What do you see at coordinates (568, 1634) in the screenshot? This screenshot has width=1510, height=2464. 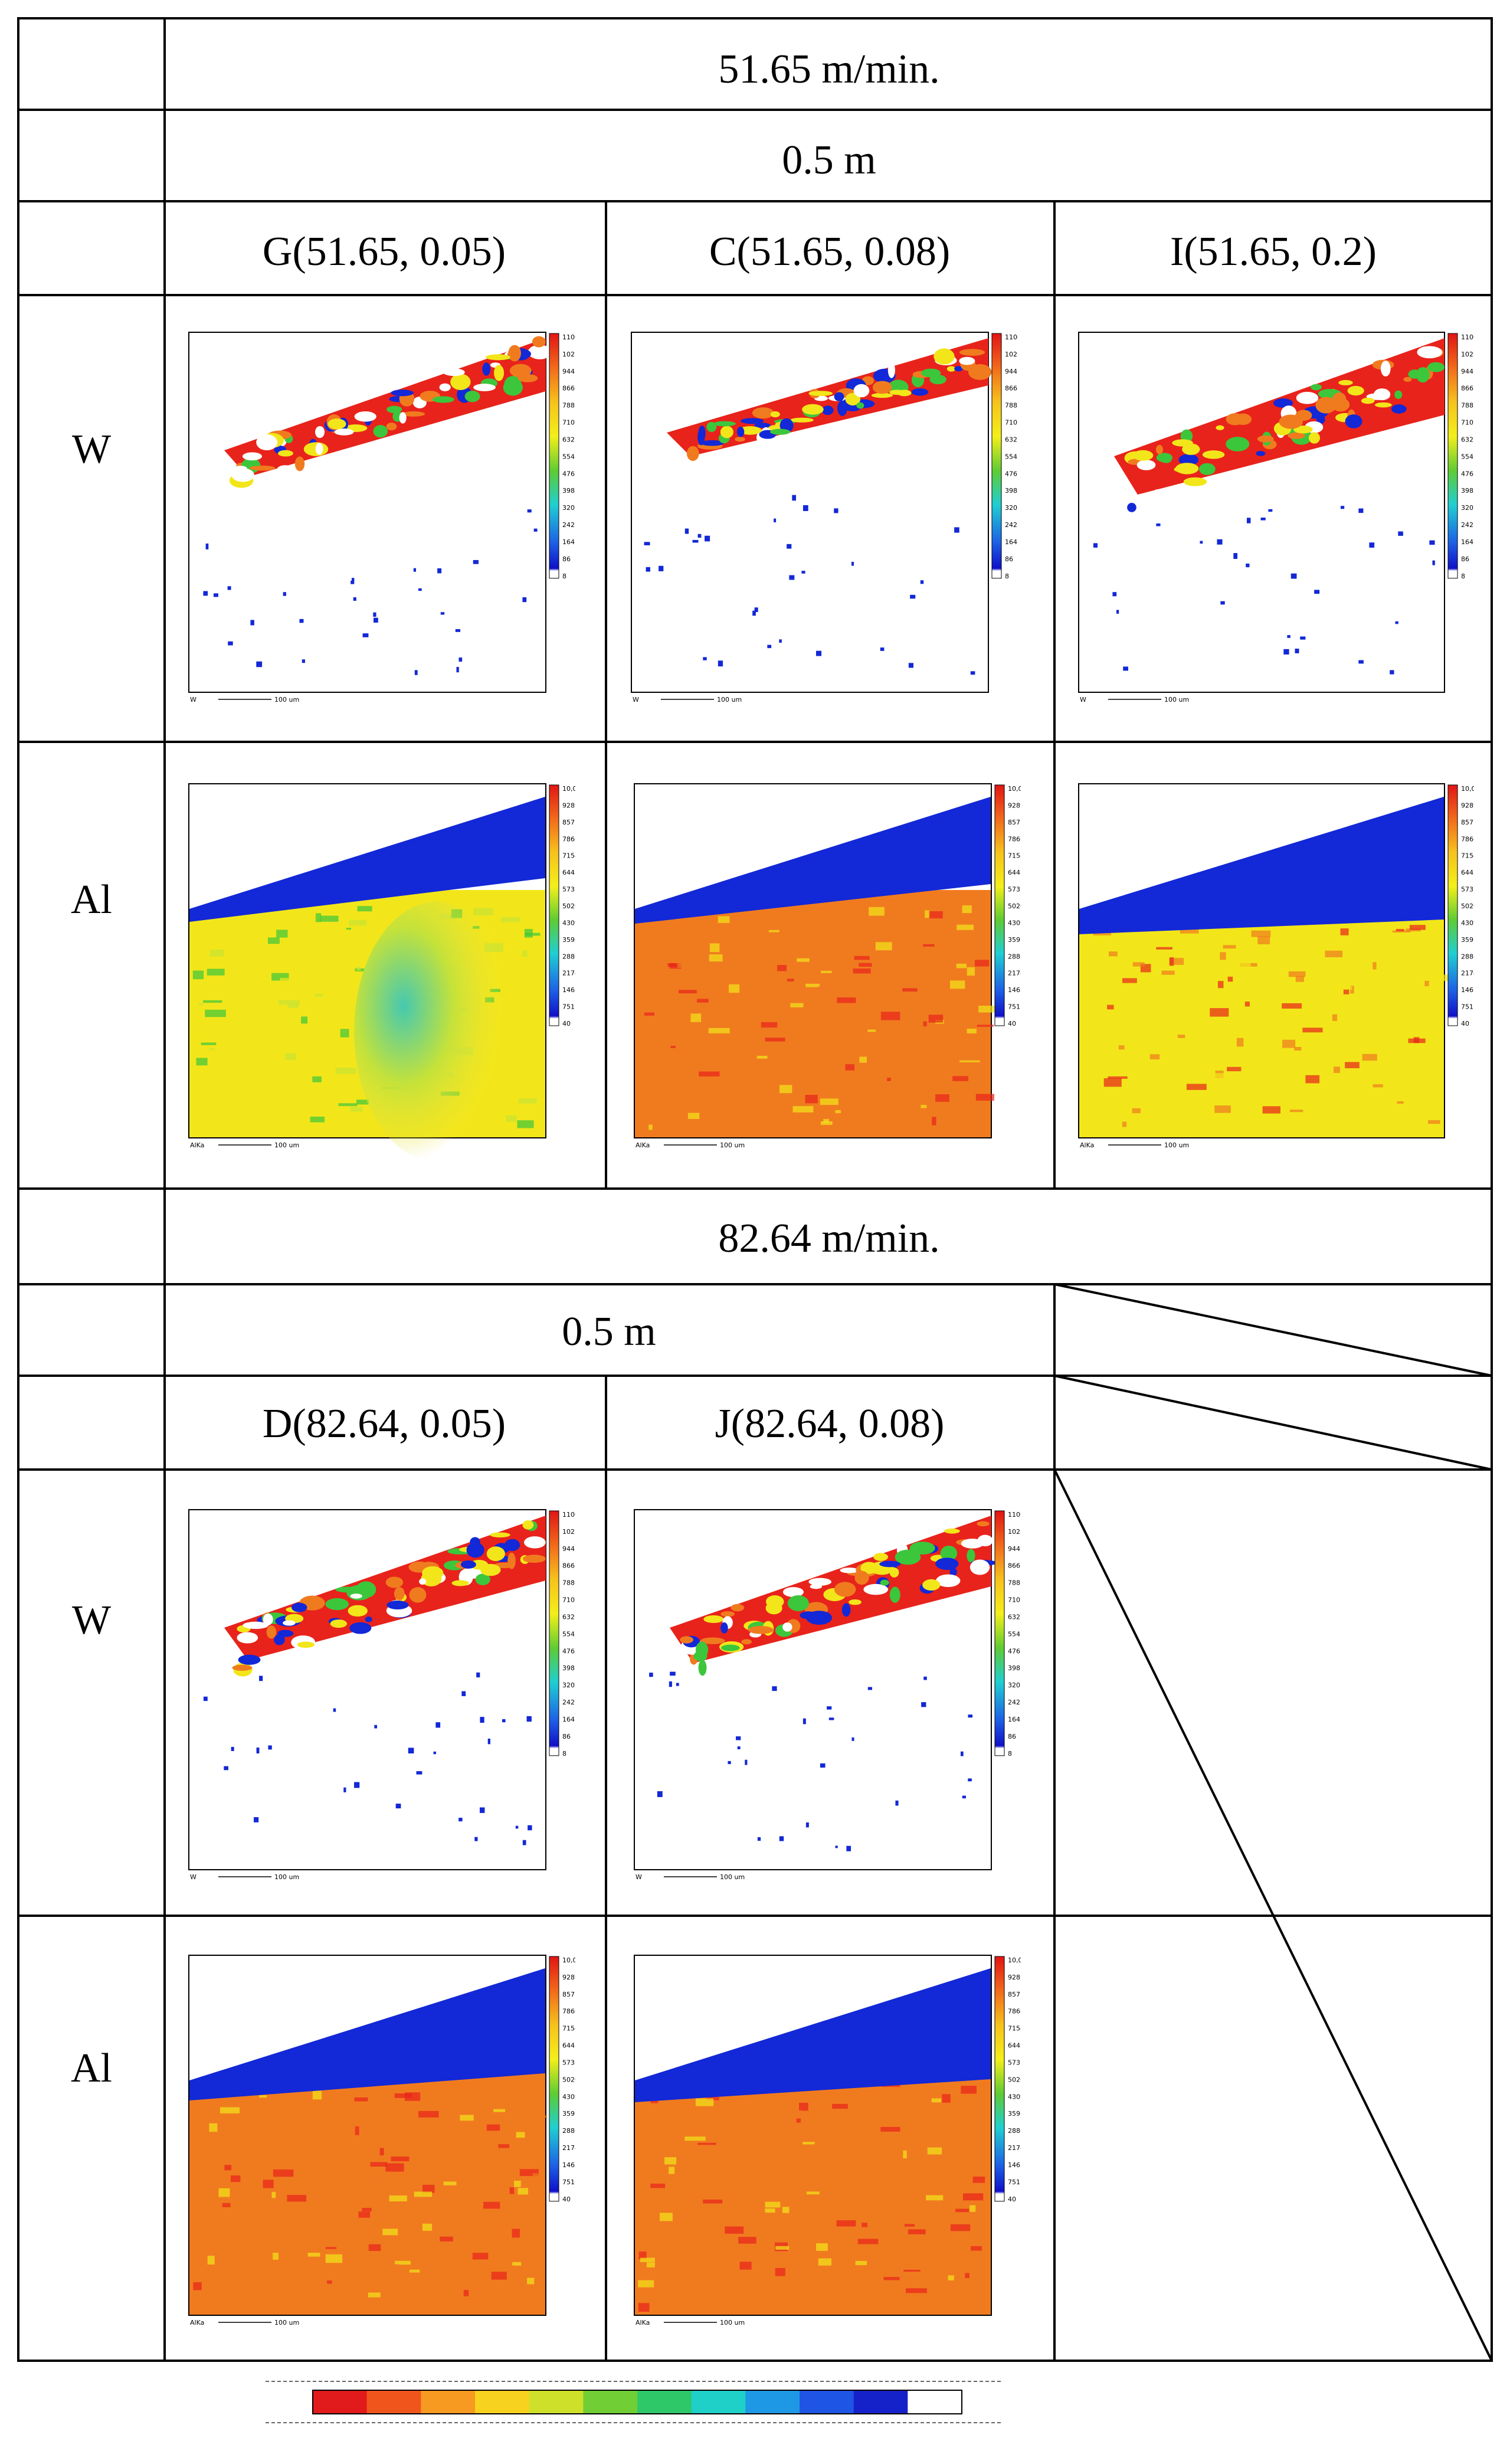 I see `color-scale-tick: 554` at bounding box center [568, 1634].